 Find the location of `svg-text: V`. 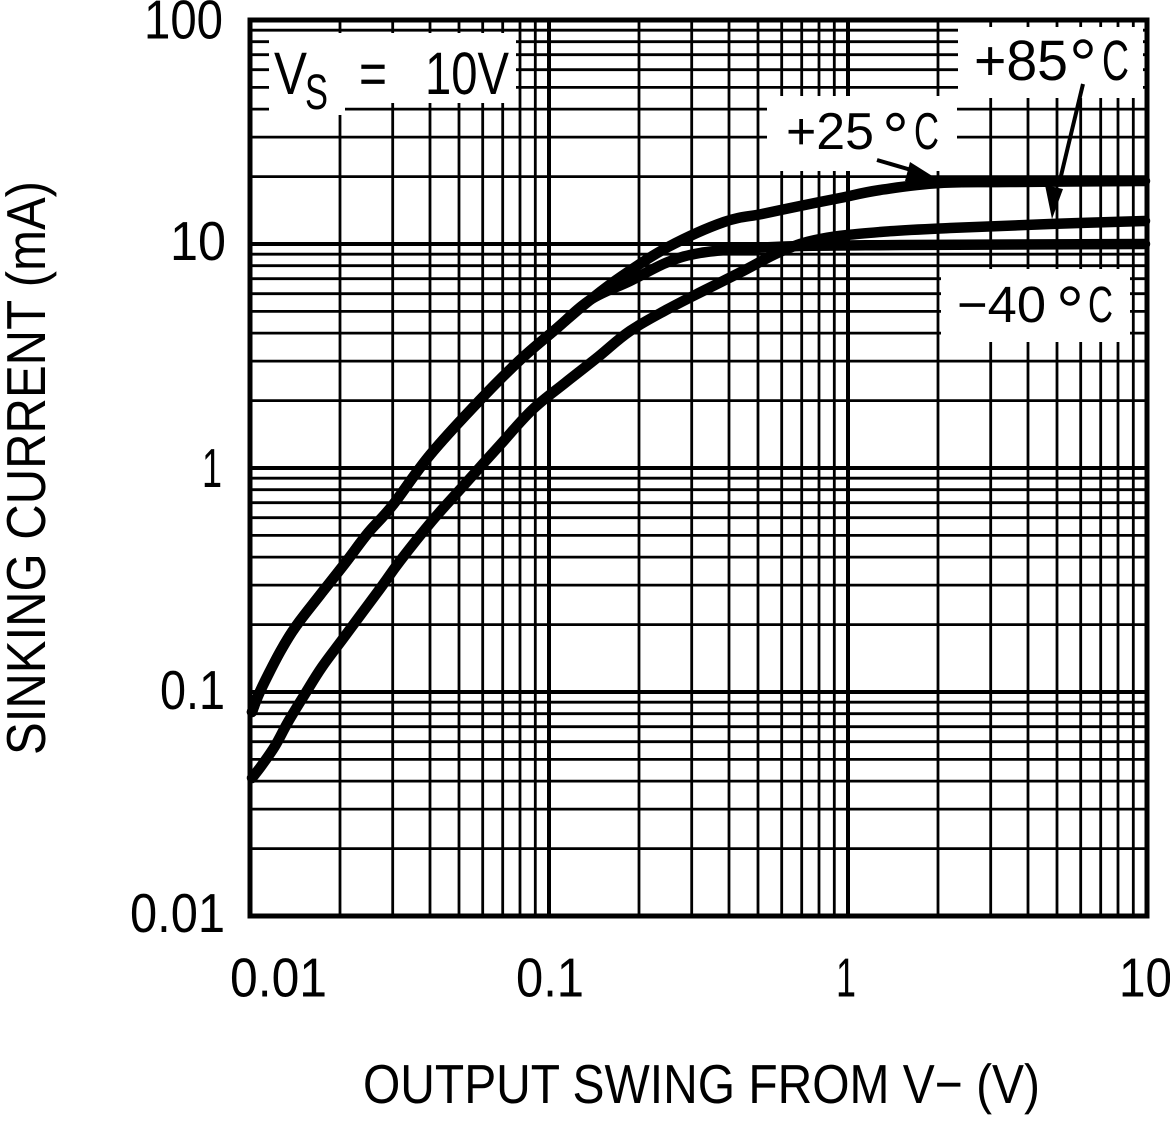

svg-text: V is located at coordinates (290, 73).